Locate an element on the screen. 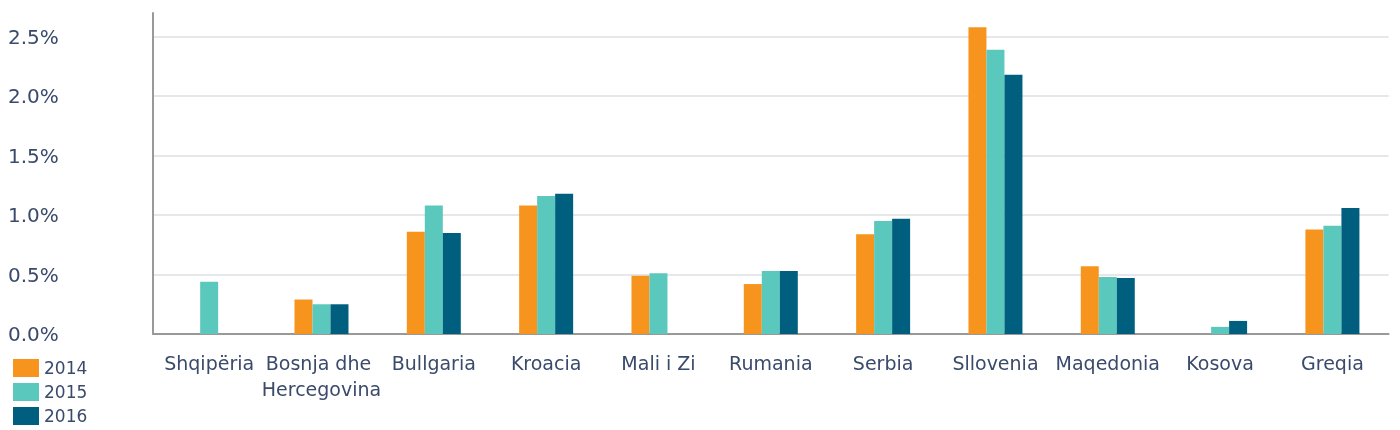  legend-label: 2014 is located at coordinates (66, 368).